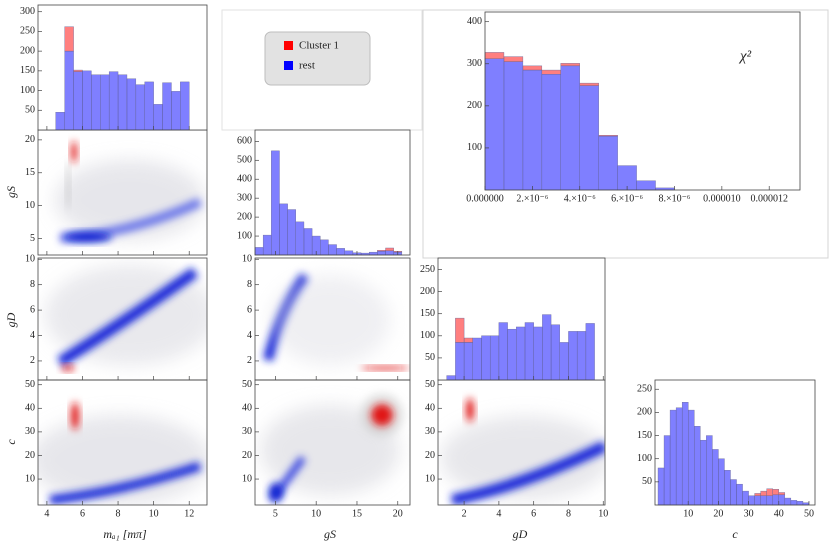  What do you see at coordinates (307, 66) in the screenshot?
I see `legend-label: rest` at bounding box center [307, 66].